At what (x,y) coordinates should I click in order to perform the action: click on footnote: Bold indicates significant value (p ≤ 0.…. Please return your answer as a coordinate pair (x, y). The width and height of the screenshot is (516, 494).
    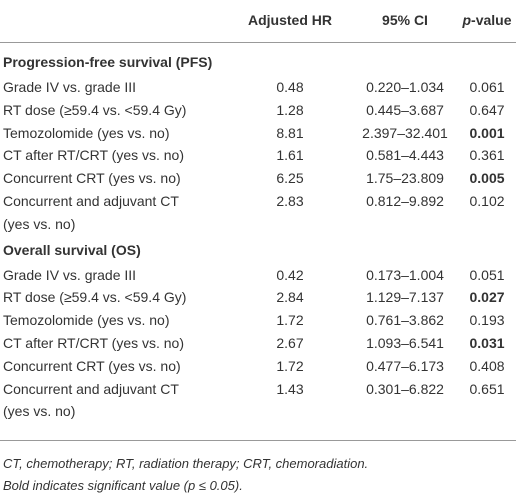
    Looking at the image, I should click on (123, 485).